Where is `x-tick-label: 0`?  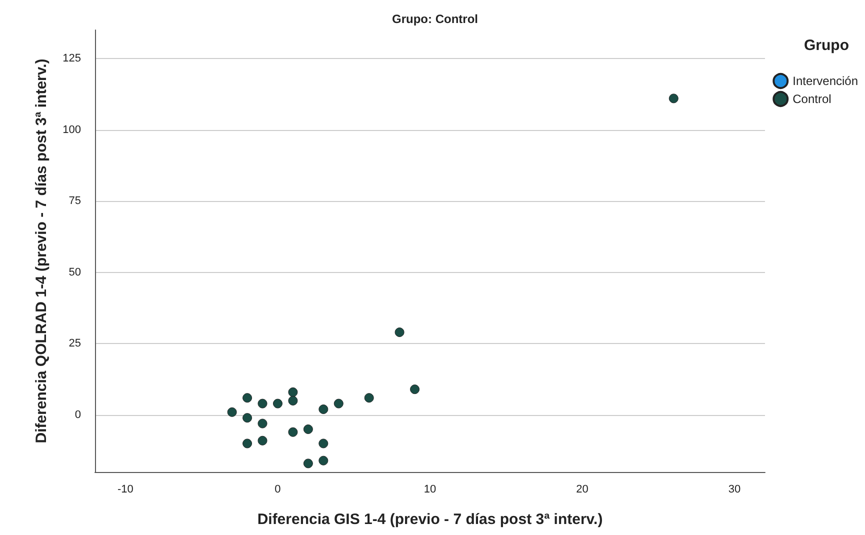 x-tick-label: 0 is located at coordinates (277, 490).